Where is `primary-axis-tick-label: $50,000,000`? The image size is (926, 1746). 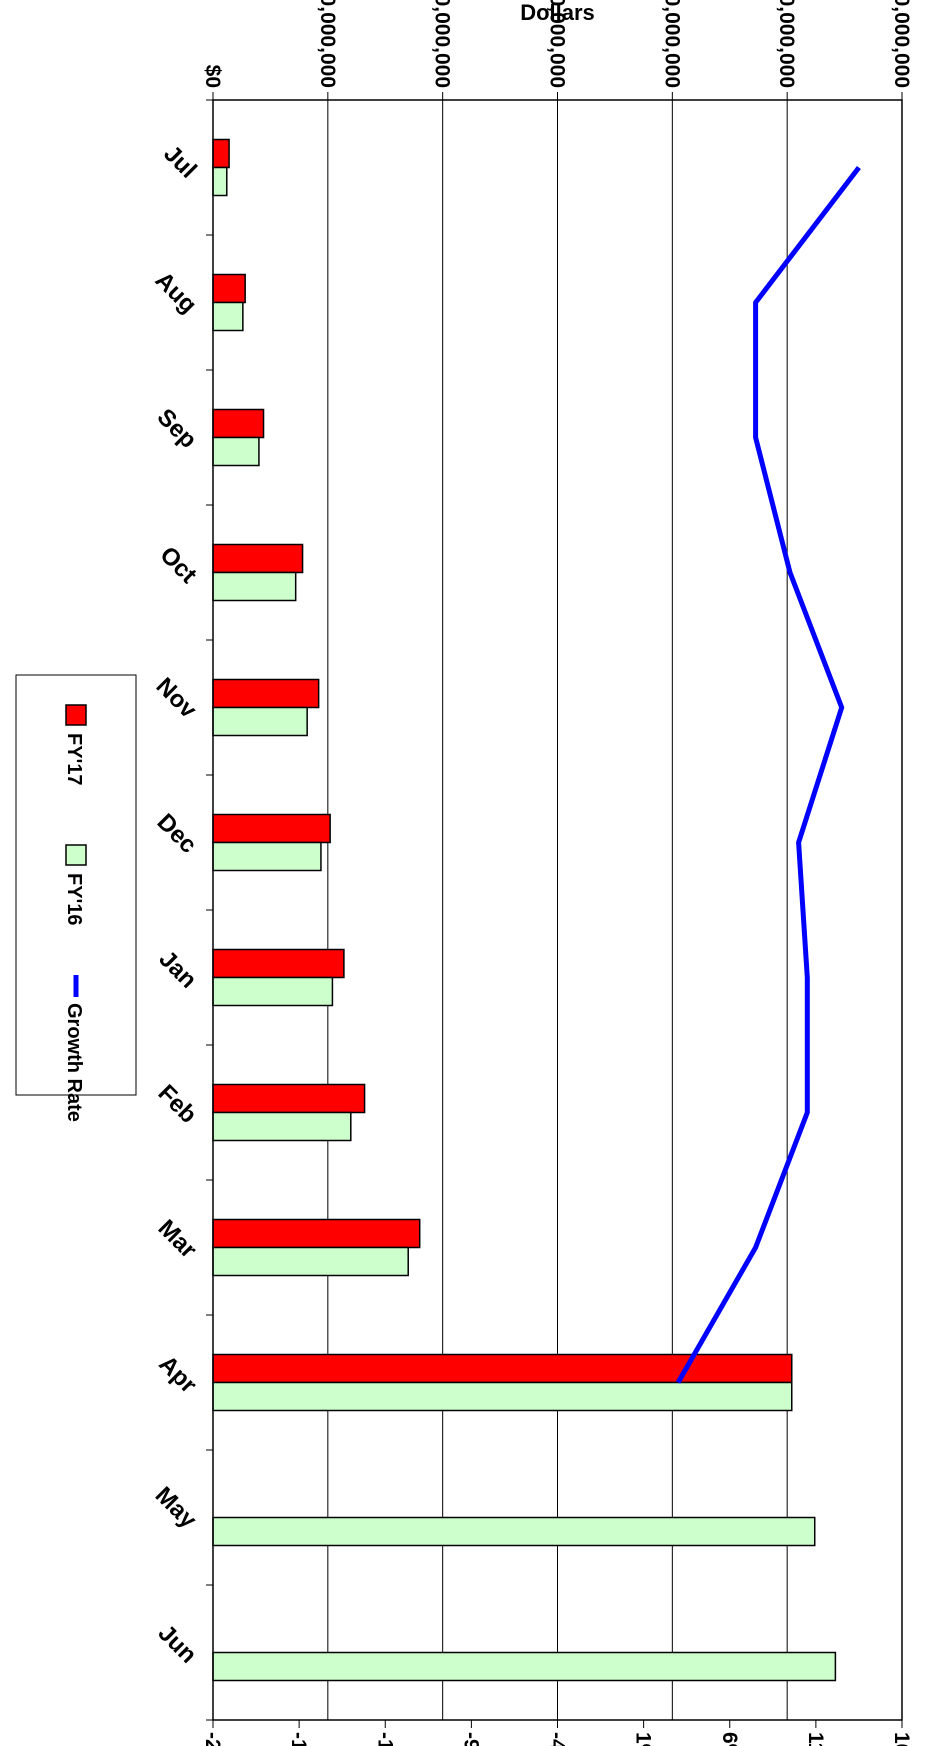
primary-axis-tick-label: $50,000,000 is located at coordinates (327, 44).